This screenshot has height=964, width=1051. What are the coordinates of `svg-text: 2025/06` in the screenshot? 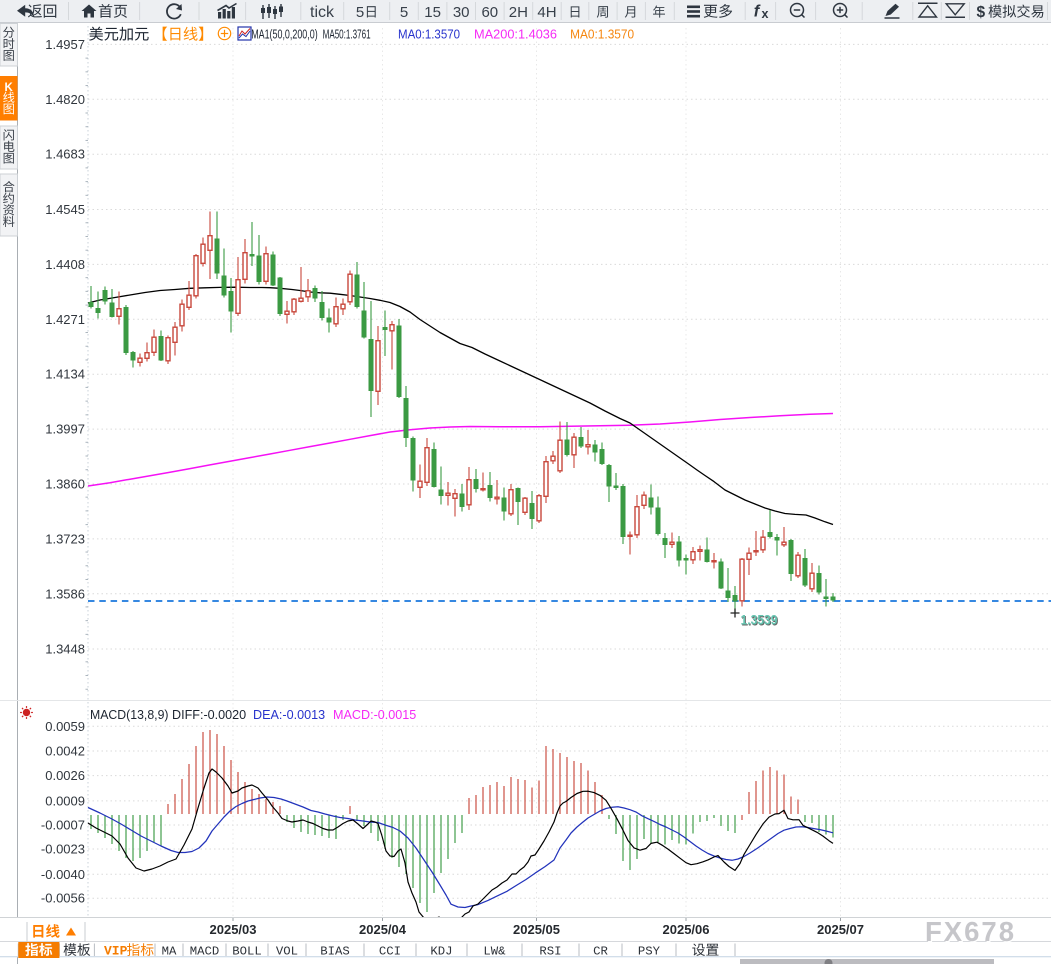 It's located at (686, 929).